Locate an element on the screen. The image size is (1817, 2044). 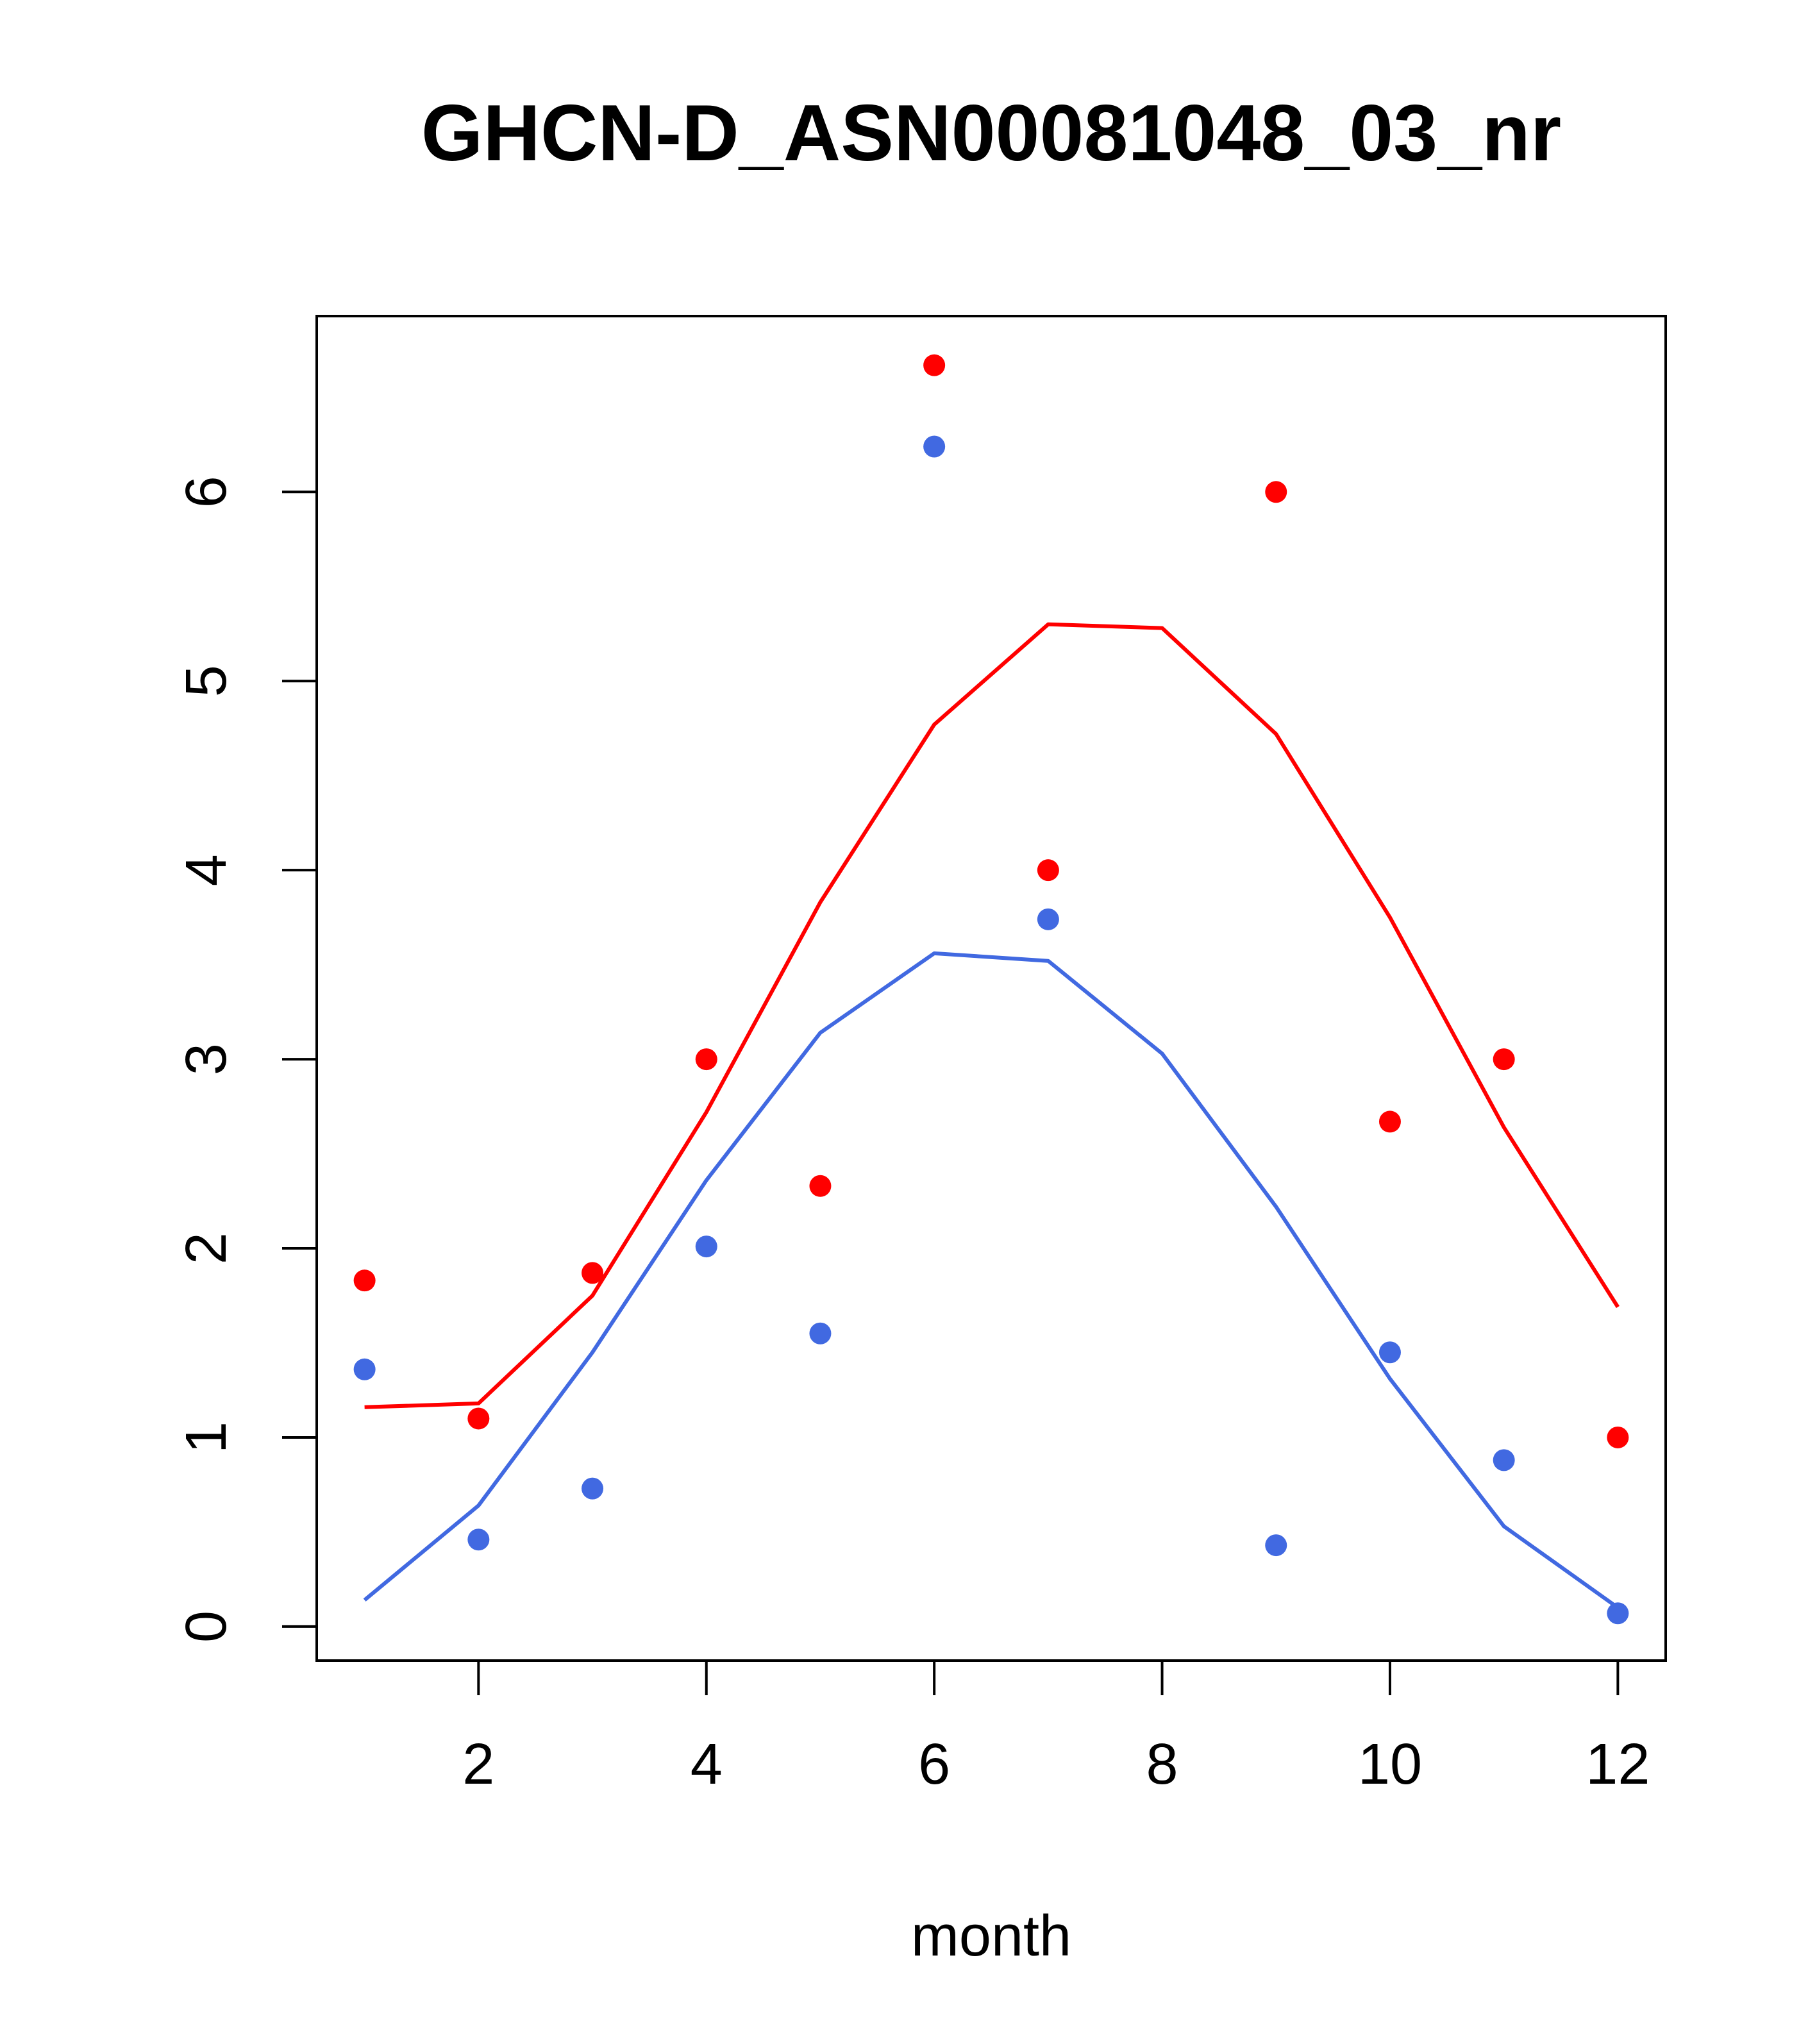
x-tick-label: 12 is located at coordinates (1618, 1764).